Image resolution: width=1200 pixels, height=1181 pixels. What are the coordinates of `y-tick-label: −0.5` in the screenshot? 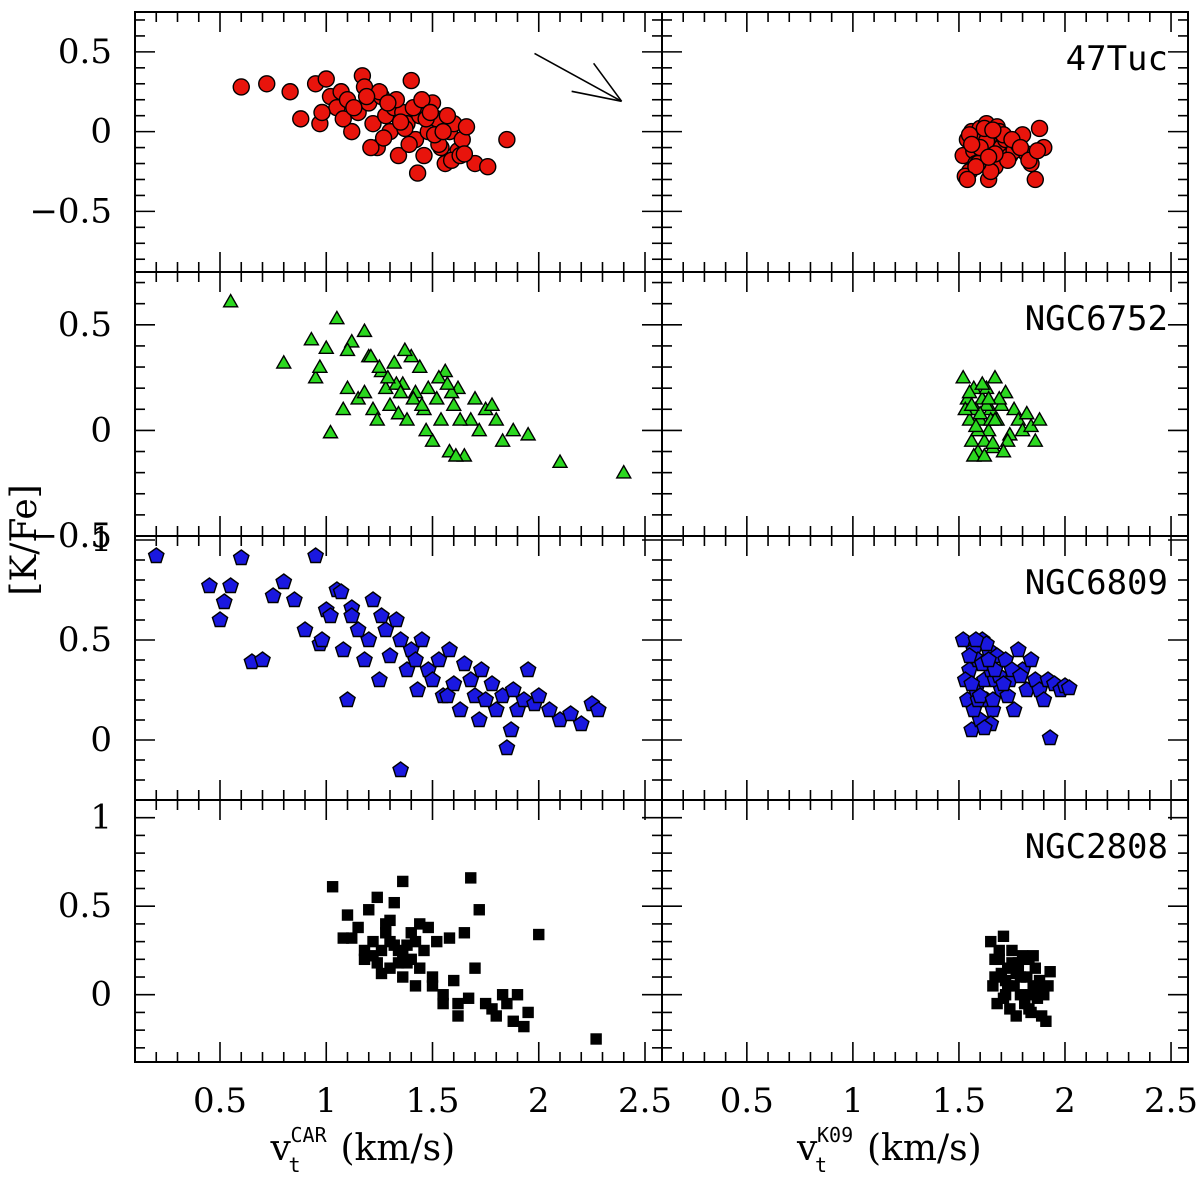 It's located at (70, 211).